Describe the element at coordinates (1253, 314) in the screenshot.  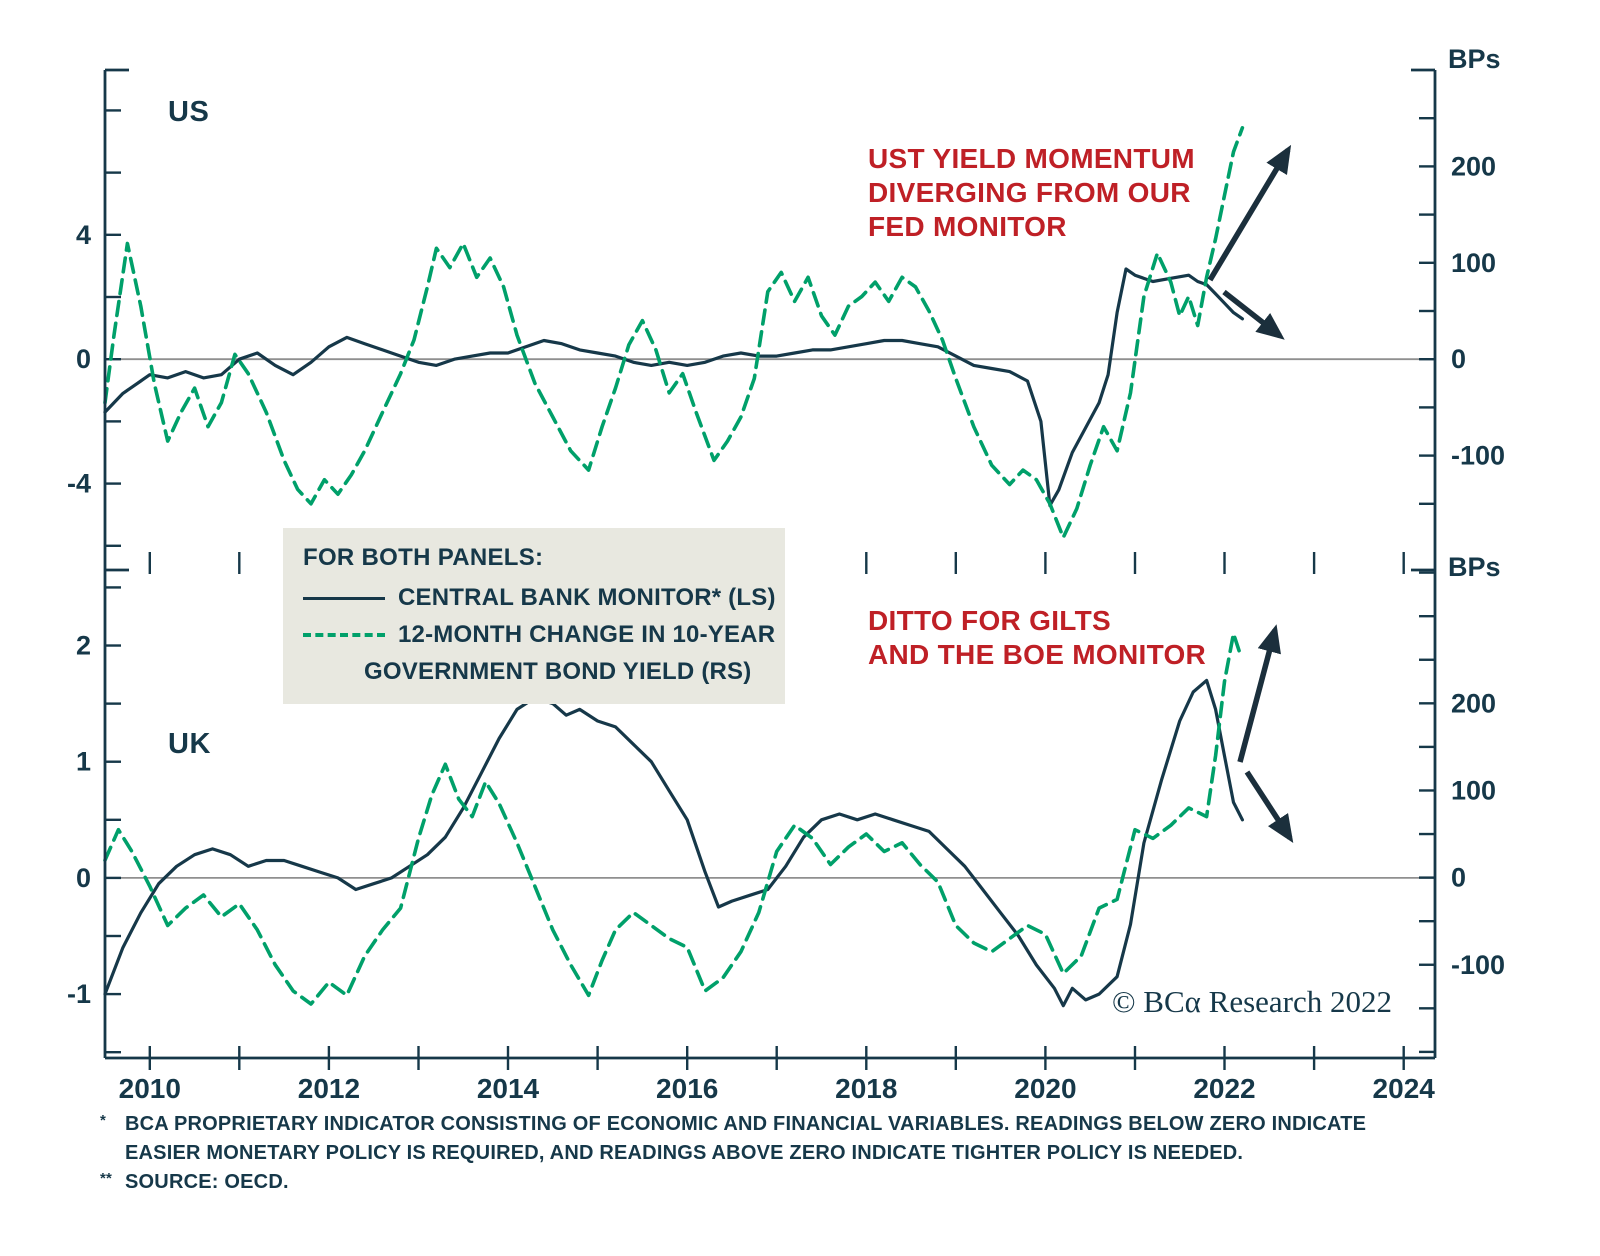
I see `us-diverge-down-arrow` at that location.